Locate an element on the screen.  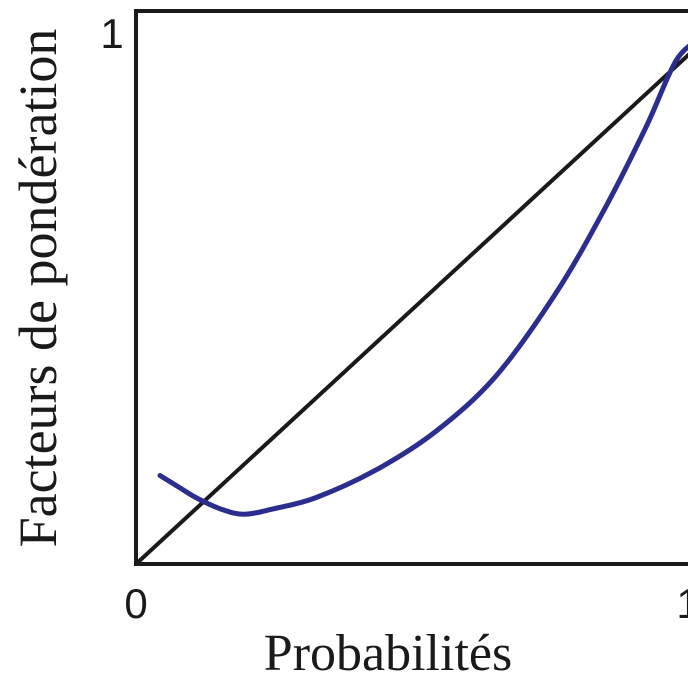
x-tick-max: 1 is located at coordinates (682, 603).